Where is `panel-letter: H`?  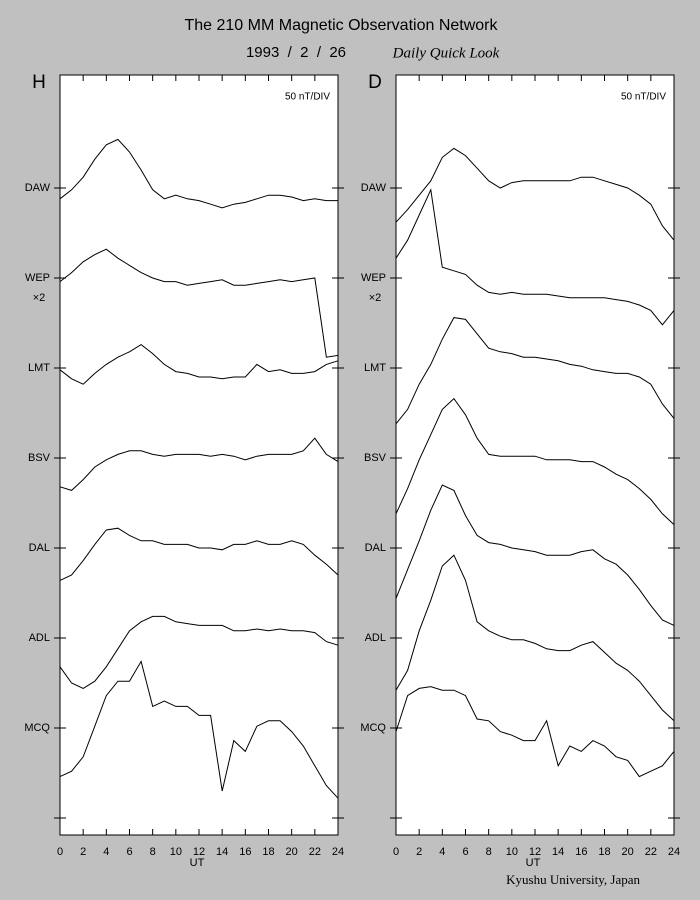
panel-letter: H is located at coordinates (39, 82).